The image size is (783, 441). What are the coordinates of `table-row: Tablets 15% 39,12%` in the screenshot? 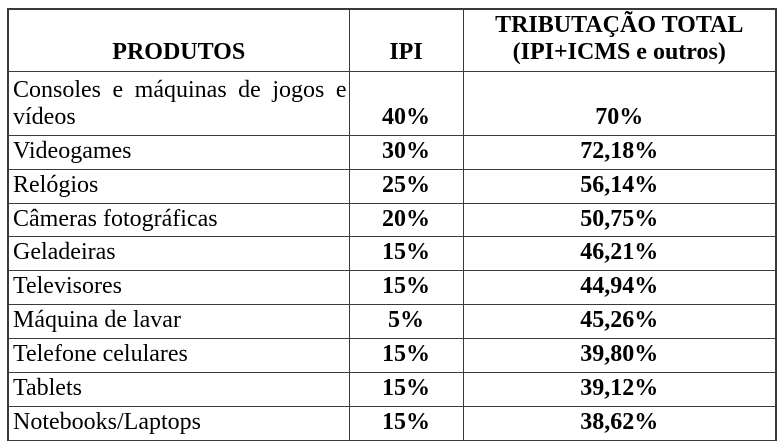 It's located at (392, 389).